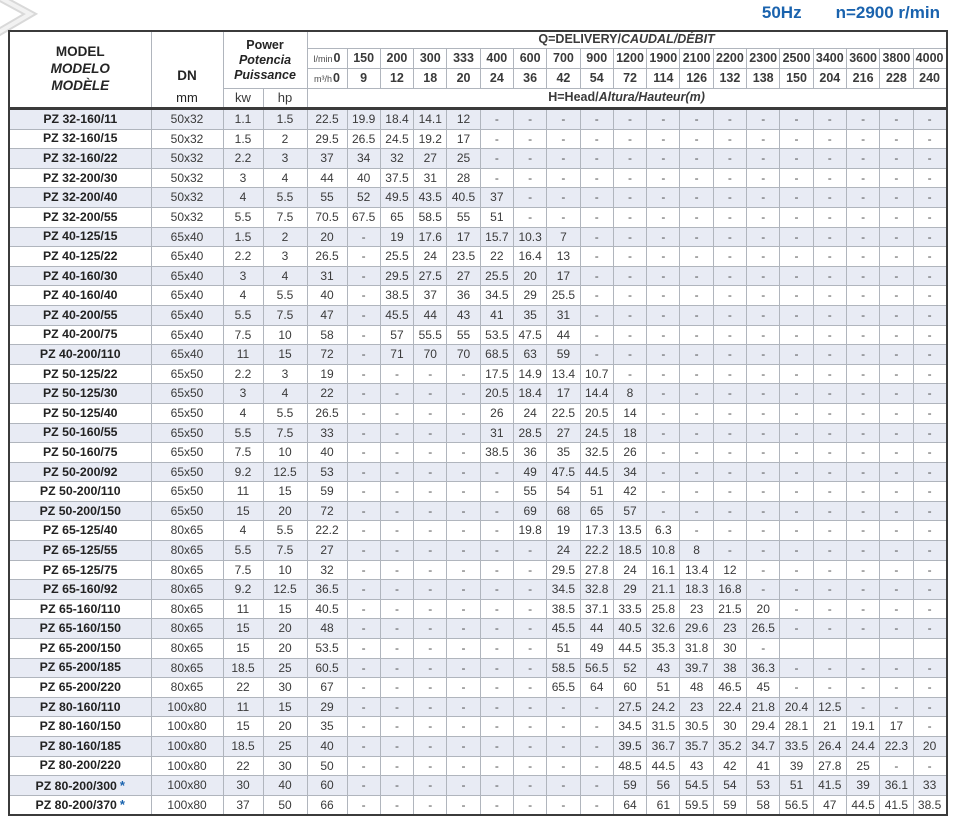  Describe the element at coordinates (397, 178) in the screenshot. I see `head-cell: 37.5` at that location.